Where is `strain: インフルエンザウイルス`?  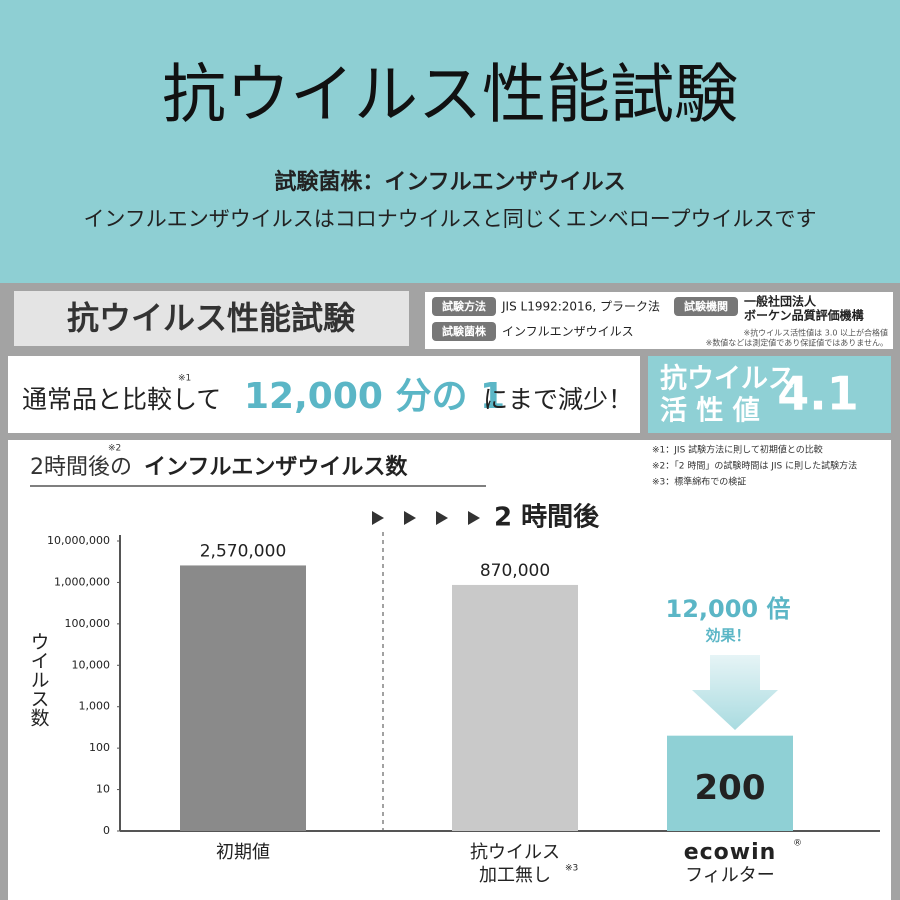 strain: インフルエンザウイルス is located at coordinates (568, 332).